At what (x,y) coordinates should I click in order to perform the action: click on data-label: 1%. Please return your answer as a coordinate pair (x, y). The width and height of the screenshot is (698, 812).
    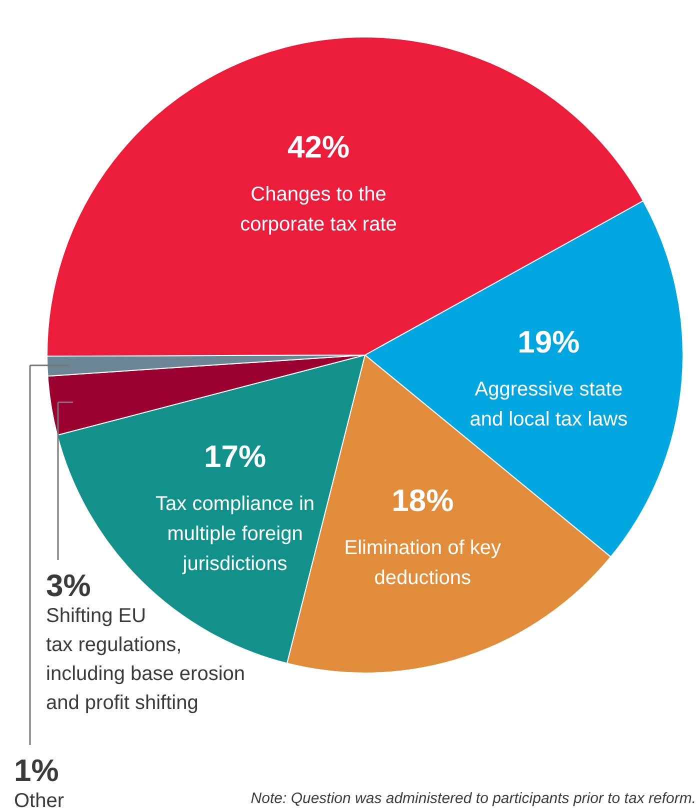
    Looking at the image, I should click on (36, 770).